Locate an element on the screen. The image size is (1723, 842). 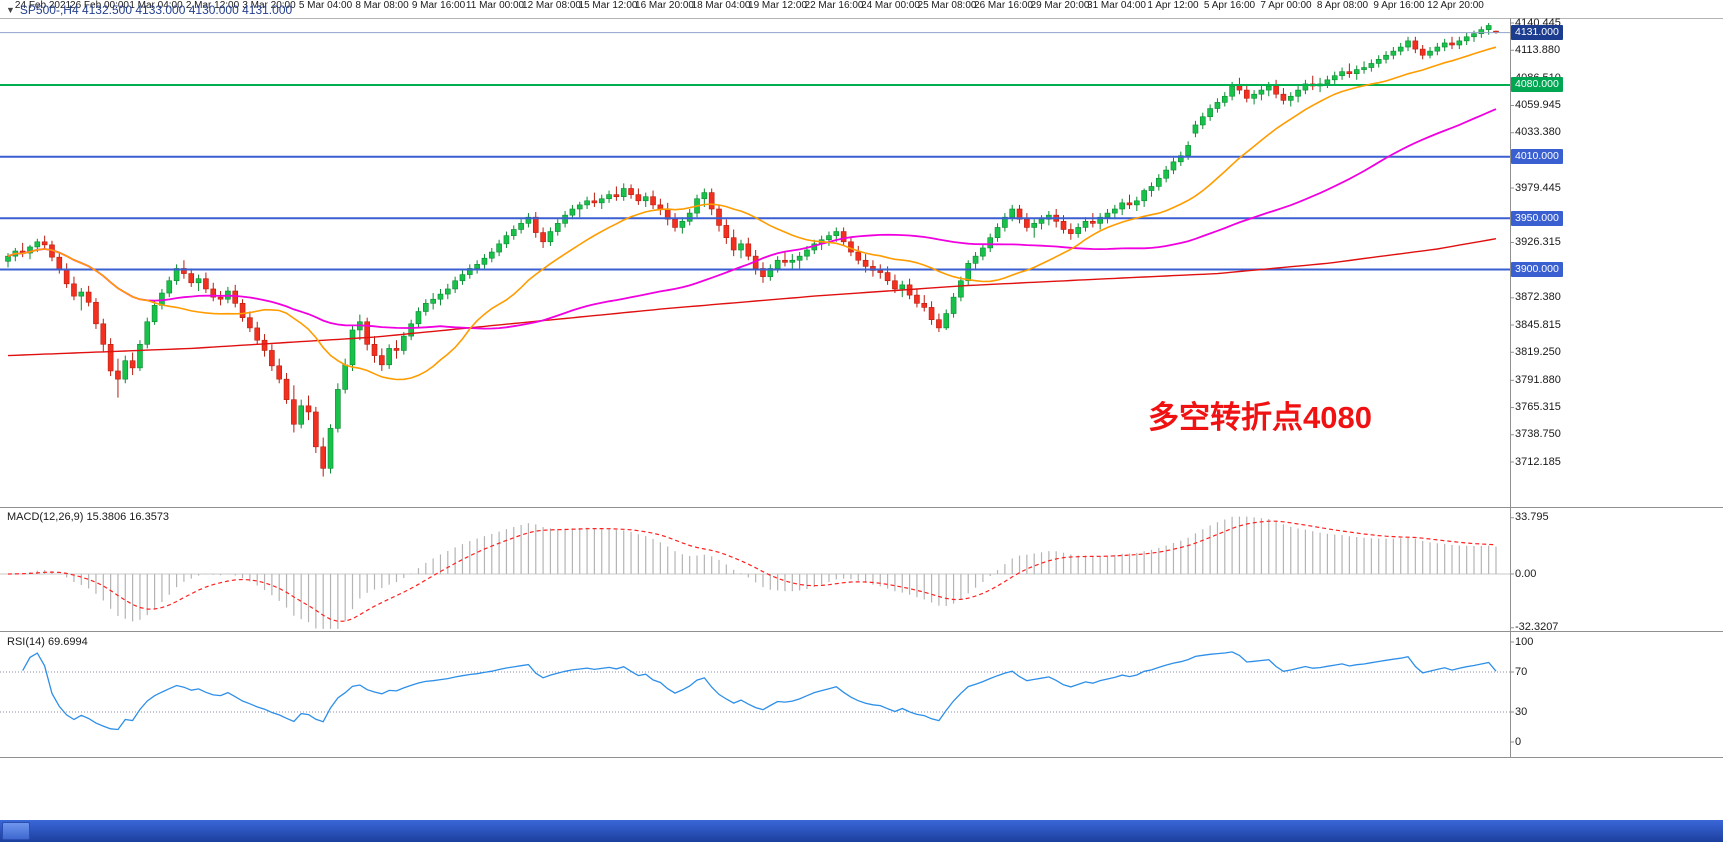
rsi-indicator-label: RSI(14) 69.6994 is located at coordinates (47, 642).